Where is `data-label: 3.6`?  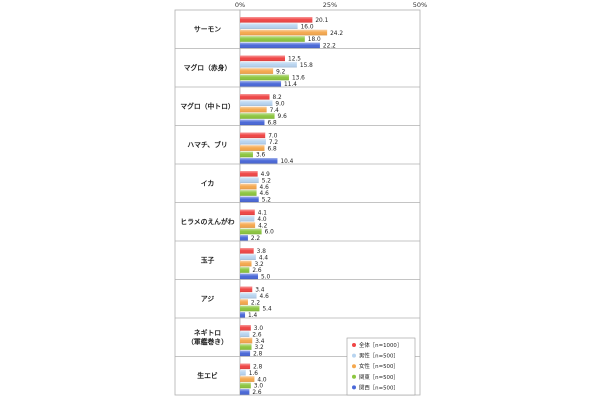 data-label: 3.6 is located at coordinates (261, 156).